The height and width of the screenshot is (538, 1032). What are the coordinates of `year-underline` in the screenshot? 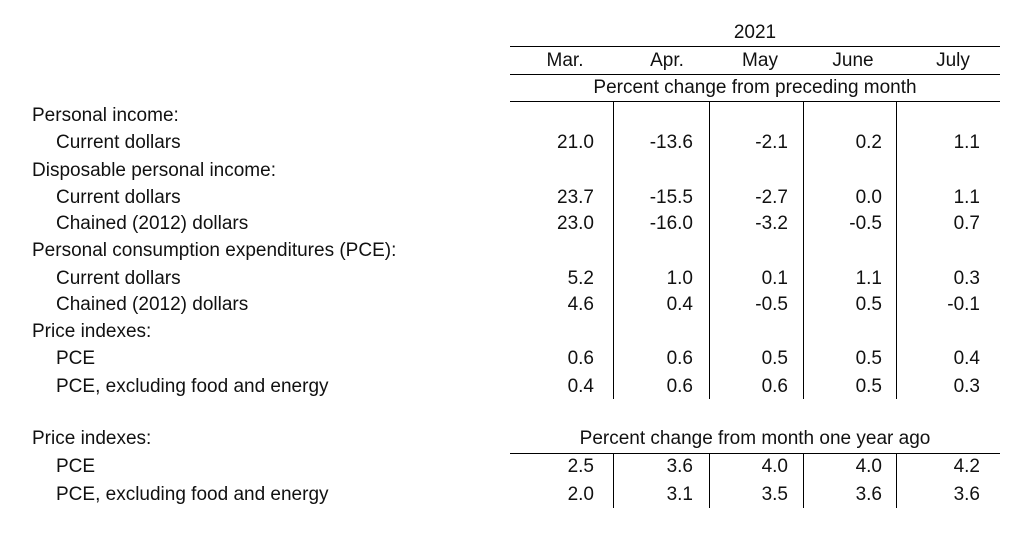 It's located at (755, 46).